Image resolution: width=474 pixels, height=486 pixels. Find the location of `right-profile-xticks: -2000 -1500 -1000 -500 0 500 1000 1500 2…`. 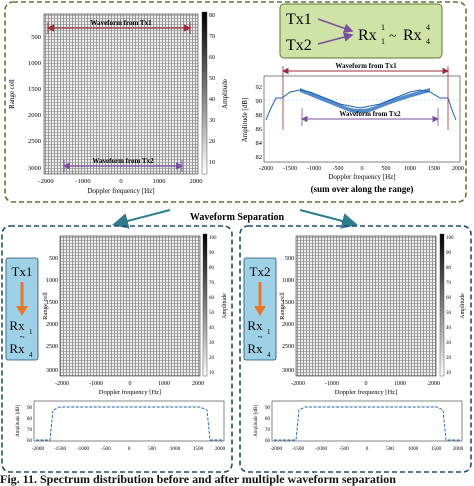

right-profile-xticks: -2000 -1500 -1000 -500 0 500 1000 1500 2… is located at coordinates (367, 449).